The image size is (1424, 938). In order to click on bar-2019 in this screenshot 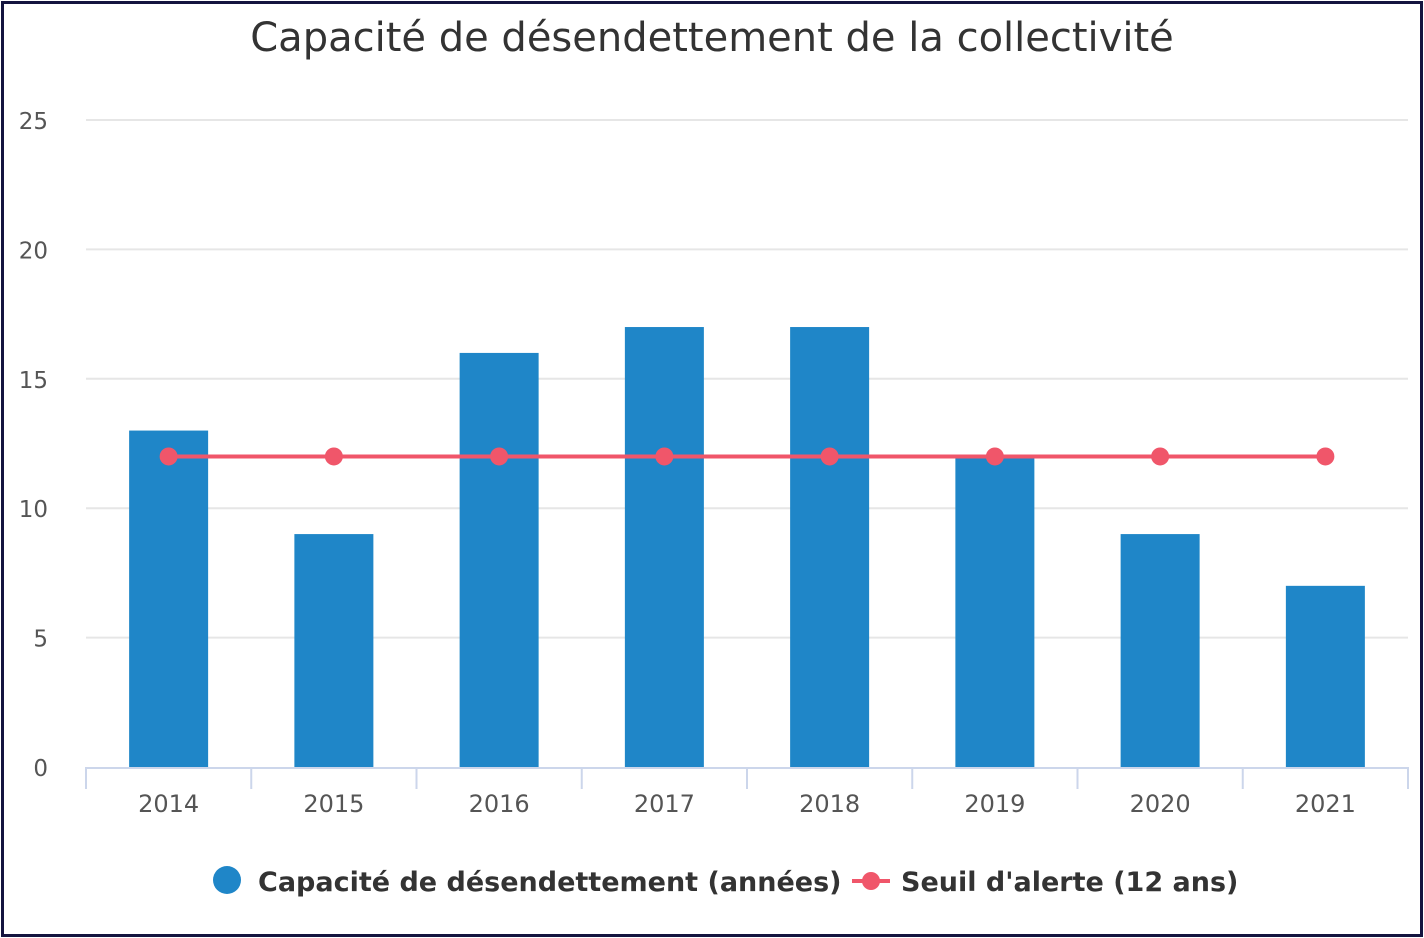, I will do `click(995, 611)`.